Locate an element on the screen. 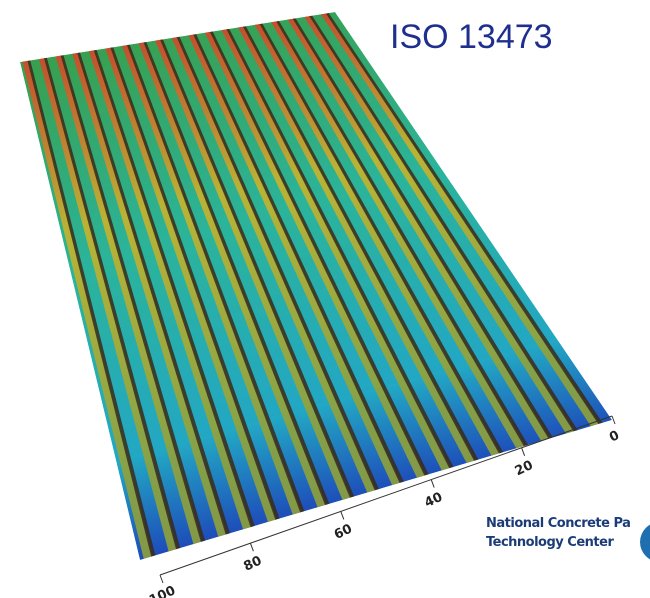 This screenshot has height=598, width=650. logo-mark is located at coordinates (645, 542).